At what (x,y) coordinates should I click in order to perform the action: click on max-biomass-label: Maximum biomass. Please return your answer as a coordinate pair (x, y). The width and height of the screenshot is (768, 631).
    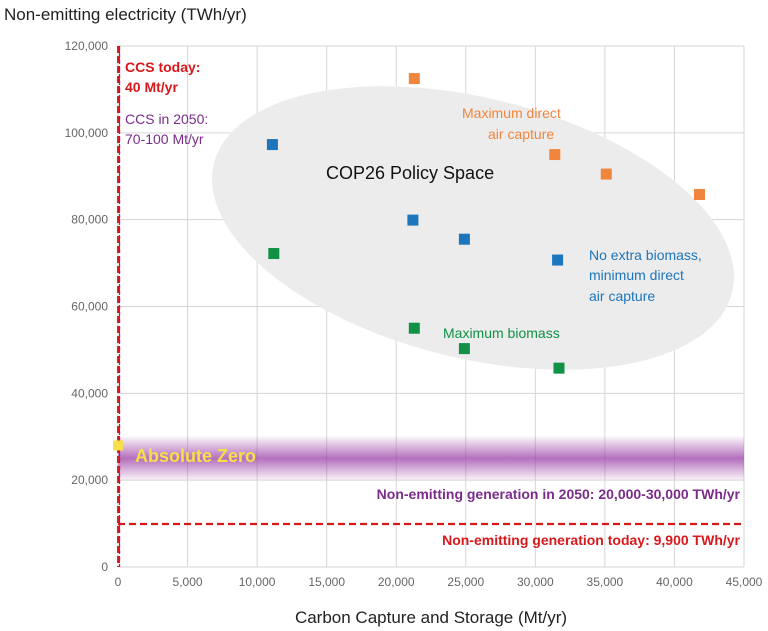
    Looking at the image, I should click on (501, 333).